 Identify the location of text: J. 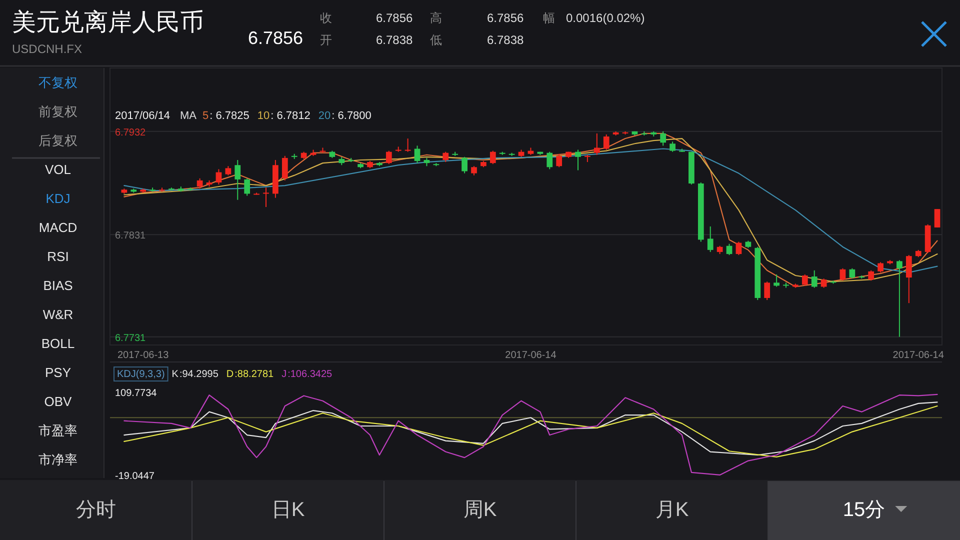
(284, 374).